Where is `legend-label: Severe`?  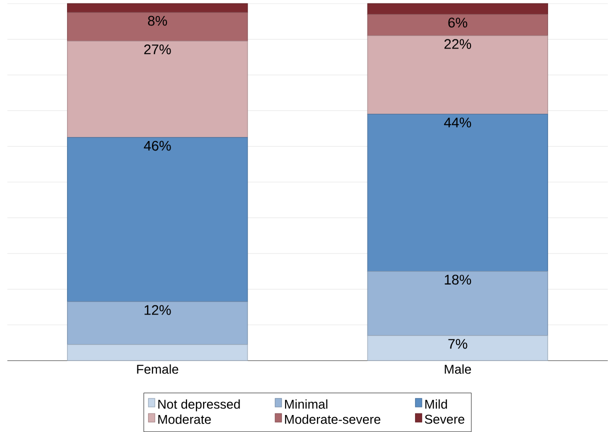
legend-label: Severe is located at coordinates (444, 419).